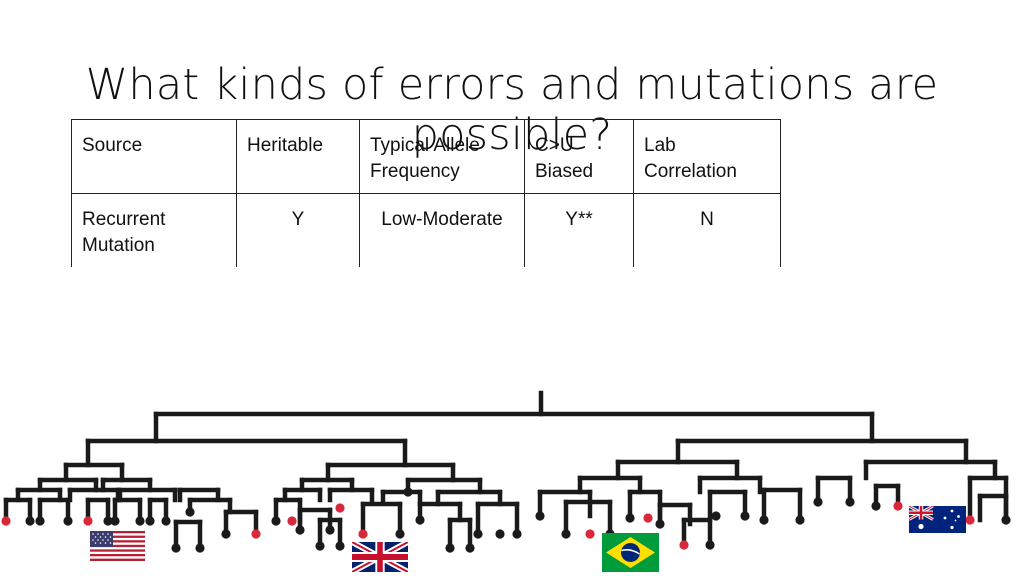 The width and height of the screenshot is (1024, 576). I want to click on cell-cu-biased: Y**, so click(579, 230).